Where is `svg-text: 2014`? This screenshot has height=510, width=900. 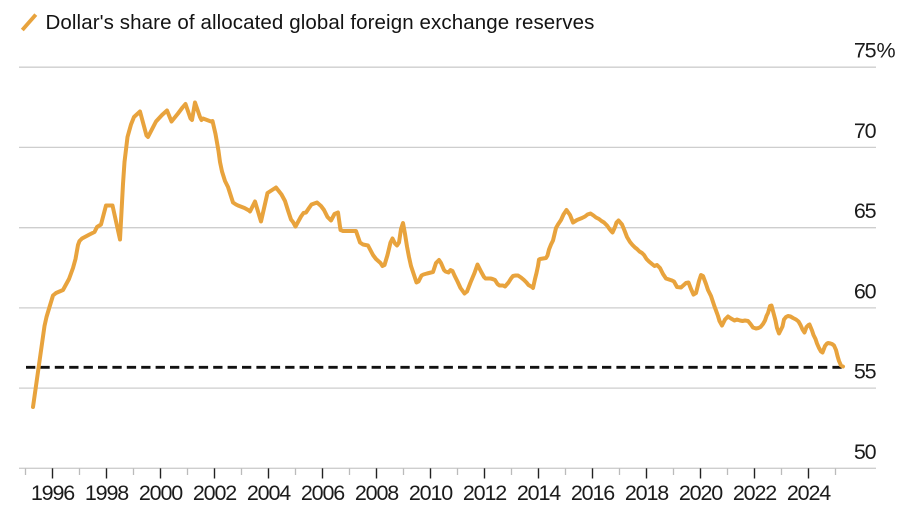
svg-text: 2014 is located at coordinates (539, 493).